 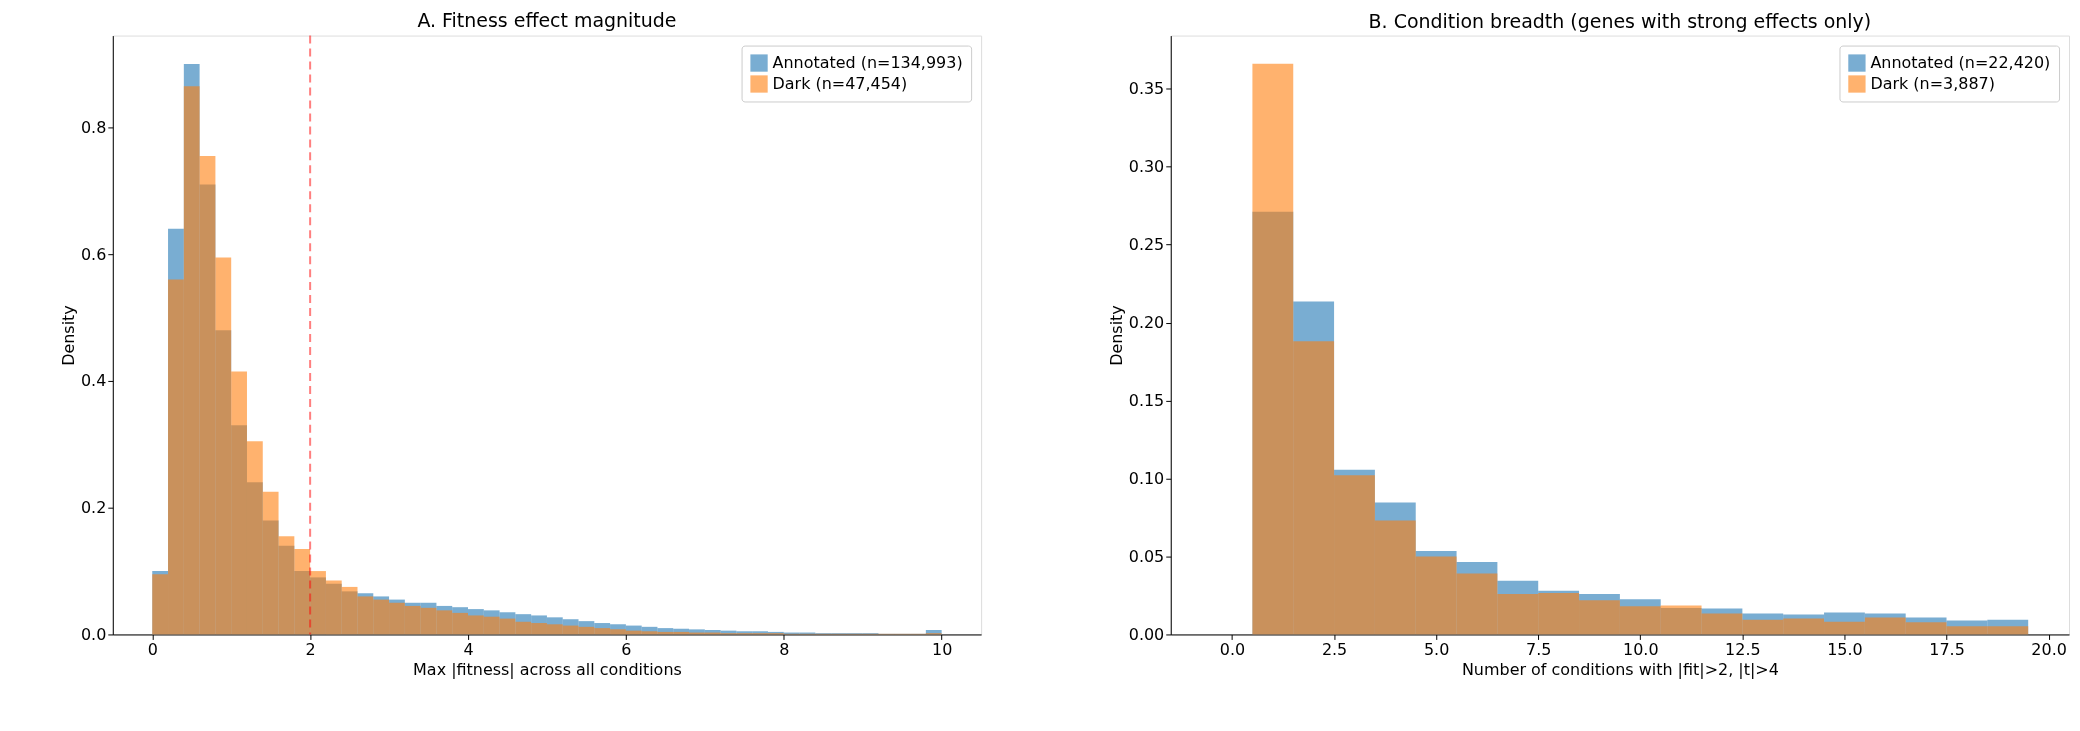 What do you see at coordinates (93, 508) in the screenshot?
I see `y-tick-label: 0.2` at bounding box center [93, 508].